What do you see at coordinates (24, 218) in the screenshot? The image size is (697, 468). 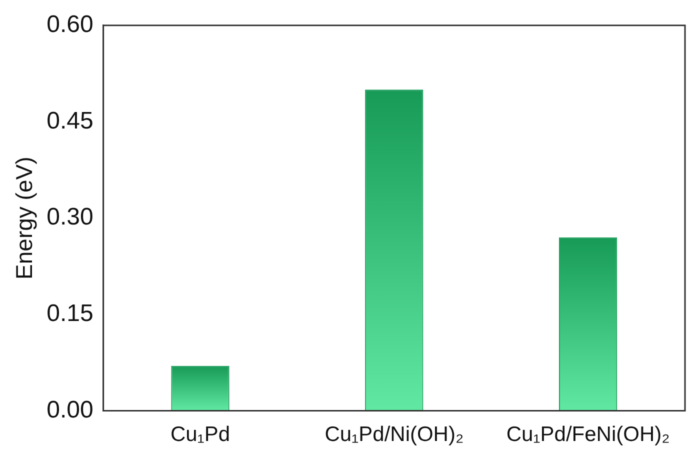 I see `y-axis-title: Energy (eV)` at bounding box center [24, 218].